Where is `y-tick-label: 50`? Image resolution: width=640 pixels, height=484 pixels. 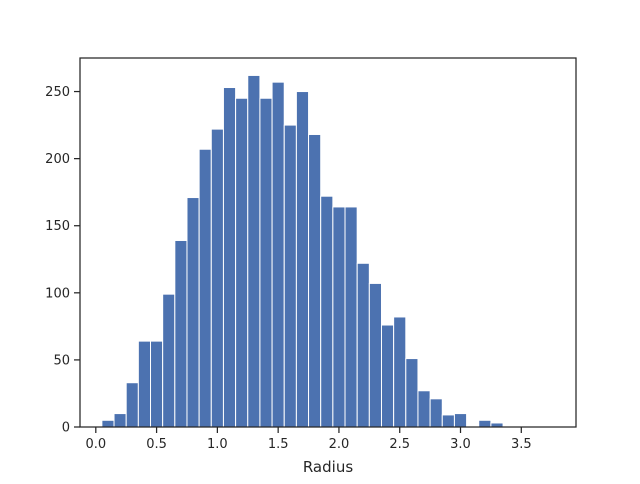 y-tick-label: 50 is located at coordinates (61, 360).